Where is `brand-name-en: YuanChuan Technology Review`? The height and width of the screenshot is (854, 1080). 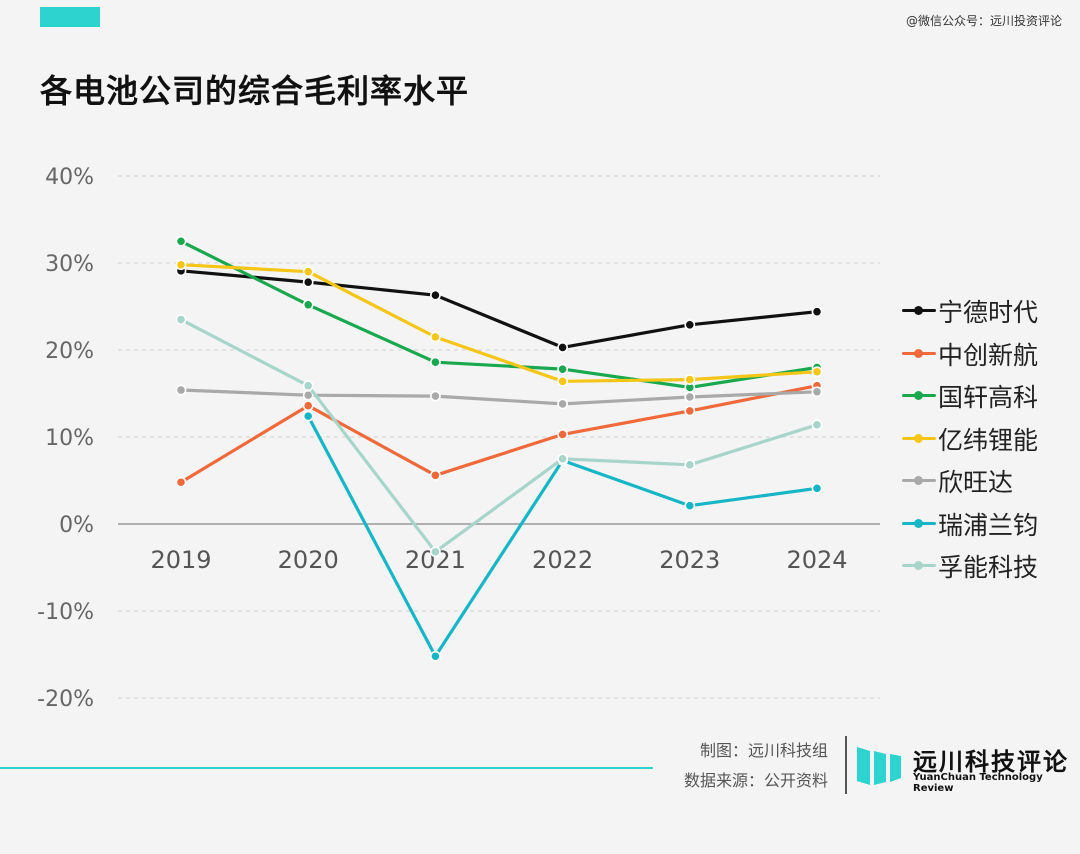 brand-name-en: YuanChuan Technology Review is located at coordinates (978, 783).